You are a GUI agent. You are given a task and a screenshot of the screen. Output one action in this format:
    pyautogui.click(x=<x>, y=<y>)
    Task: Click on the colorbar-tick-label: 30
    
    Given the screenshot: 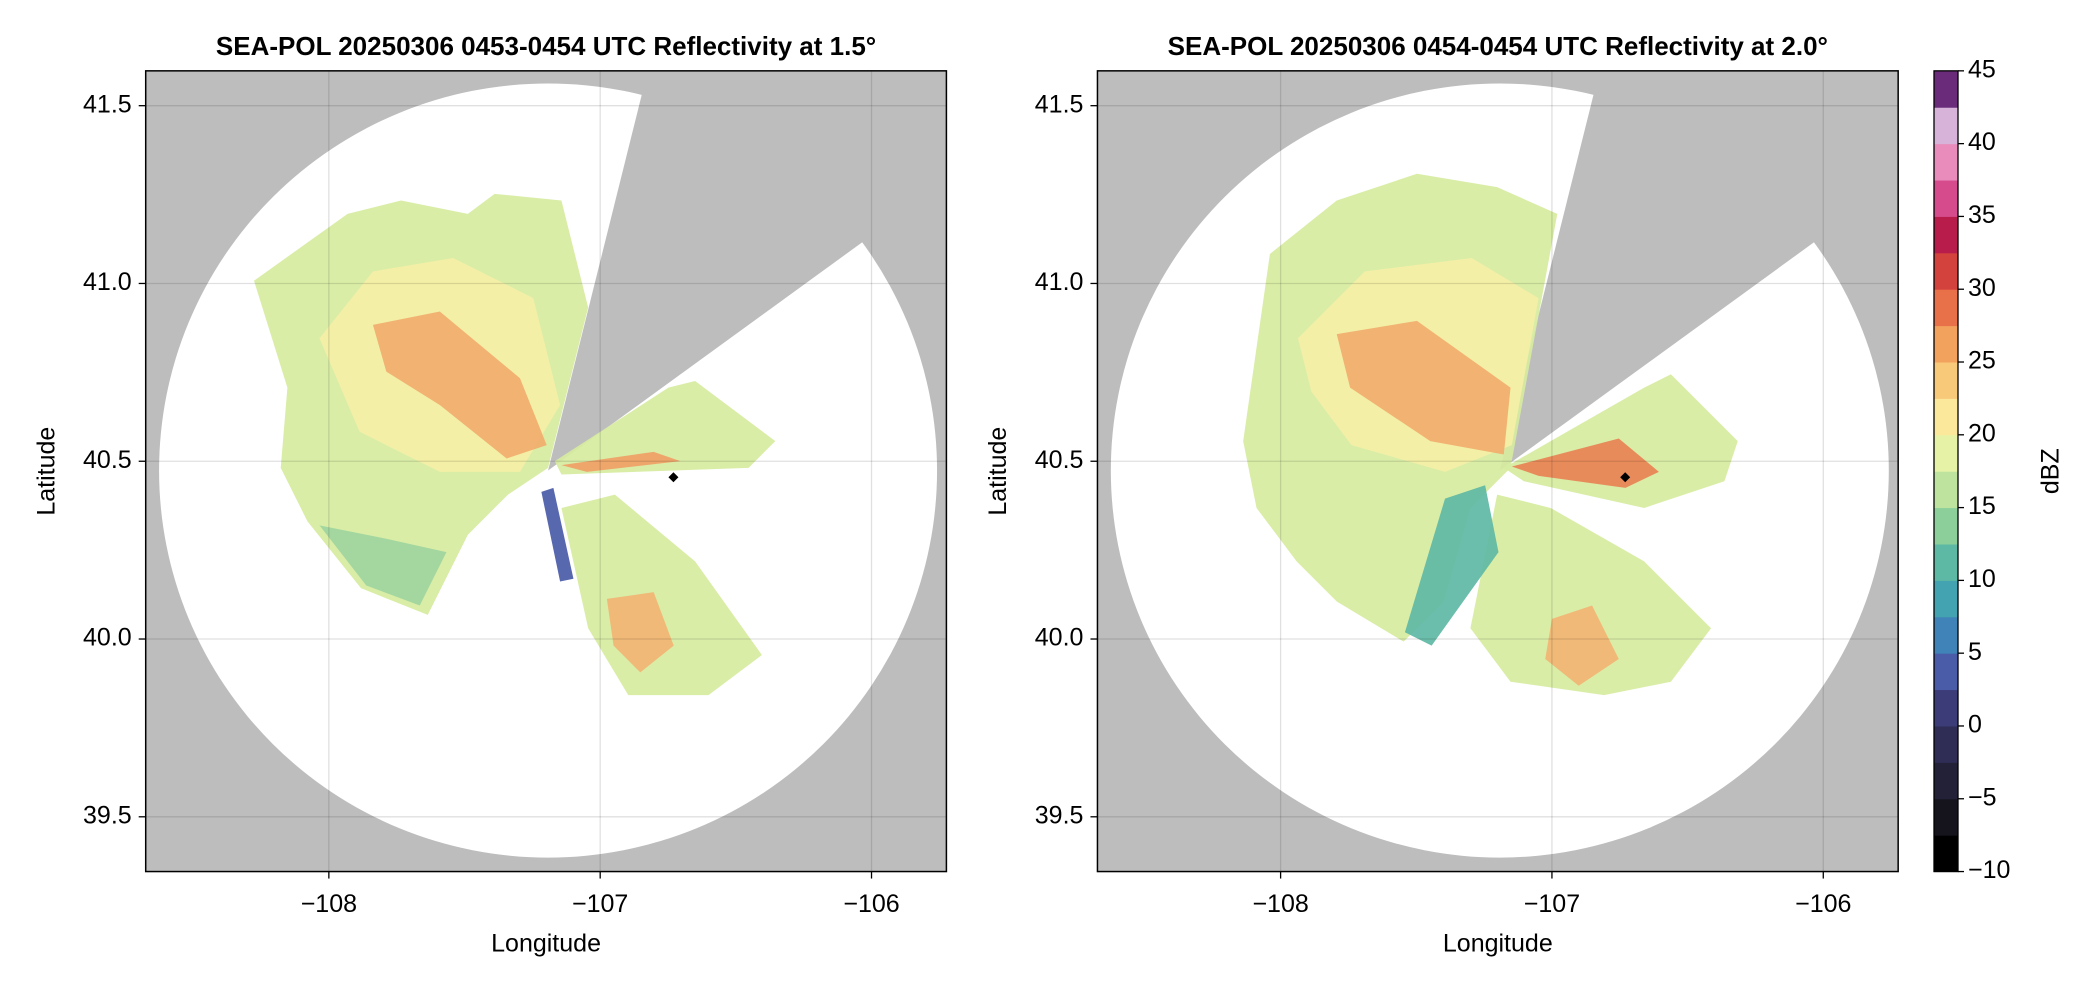 What is the action you would take?
    pyautogui.click(x=1982, y=288)
    